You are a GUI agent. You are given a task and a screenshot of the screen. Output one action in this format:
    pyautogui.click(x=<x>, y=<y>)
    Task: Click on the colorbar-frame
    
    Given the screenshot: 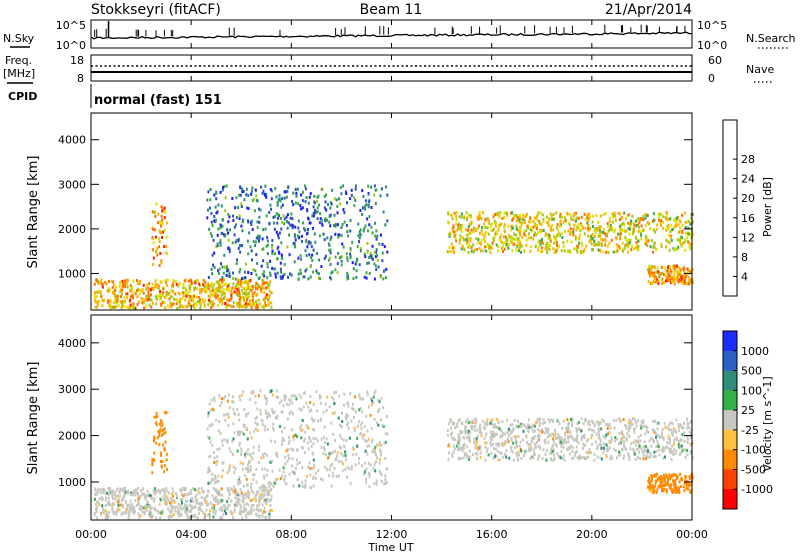 What is the action you would take?
    pyautogui.click(x=730, y=420)
    